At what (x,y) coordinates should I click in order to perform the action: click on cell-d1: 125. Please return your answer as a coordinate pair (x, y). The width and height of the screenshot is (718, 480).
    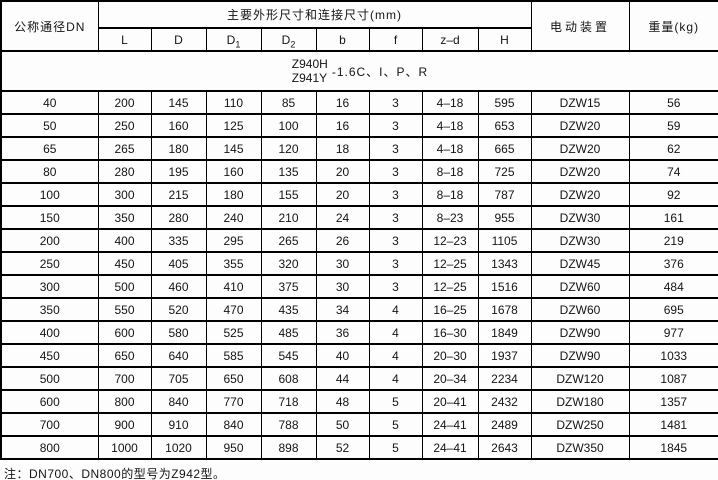
    Looking at the image, I should click on (233, 125).